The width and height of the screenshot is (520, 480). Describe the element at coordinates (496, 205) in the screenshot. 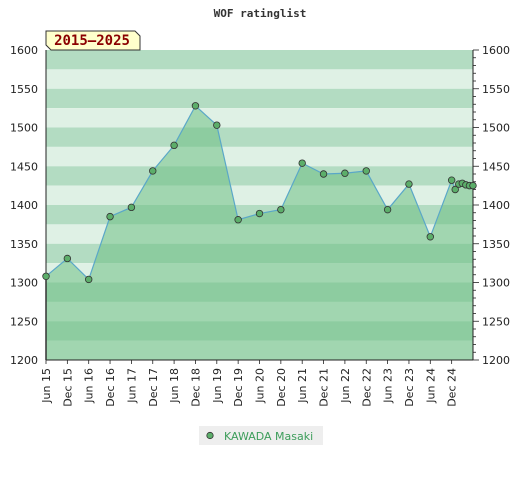

I see `y-tick-label-right: 1400` at that location.